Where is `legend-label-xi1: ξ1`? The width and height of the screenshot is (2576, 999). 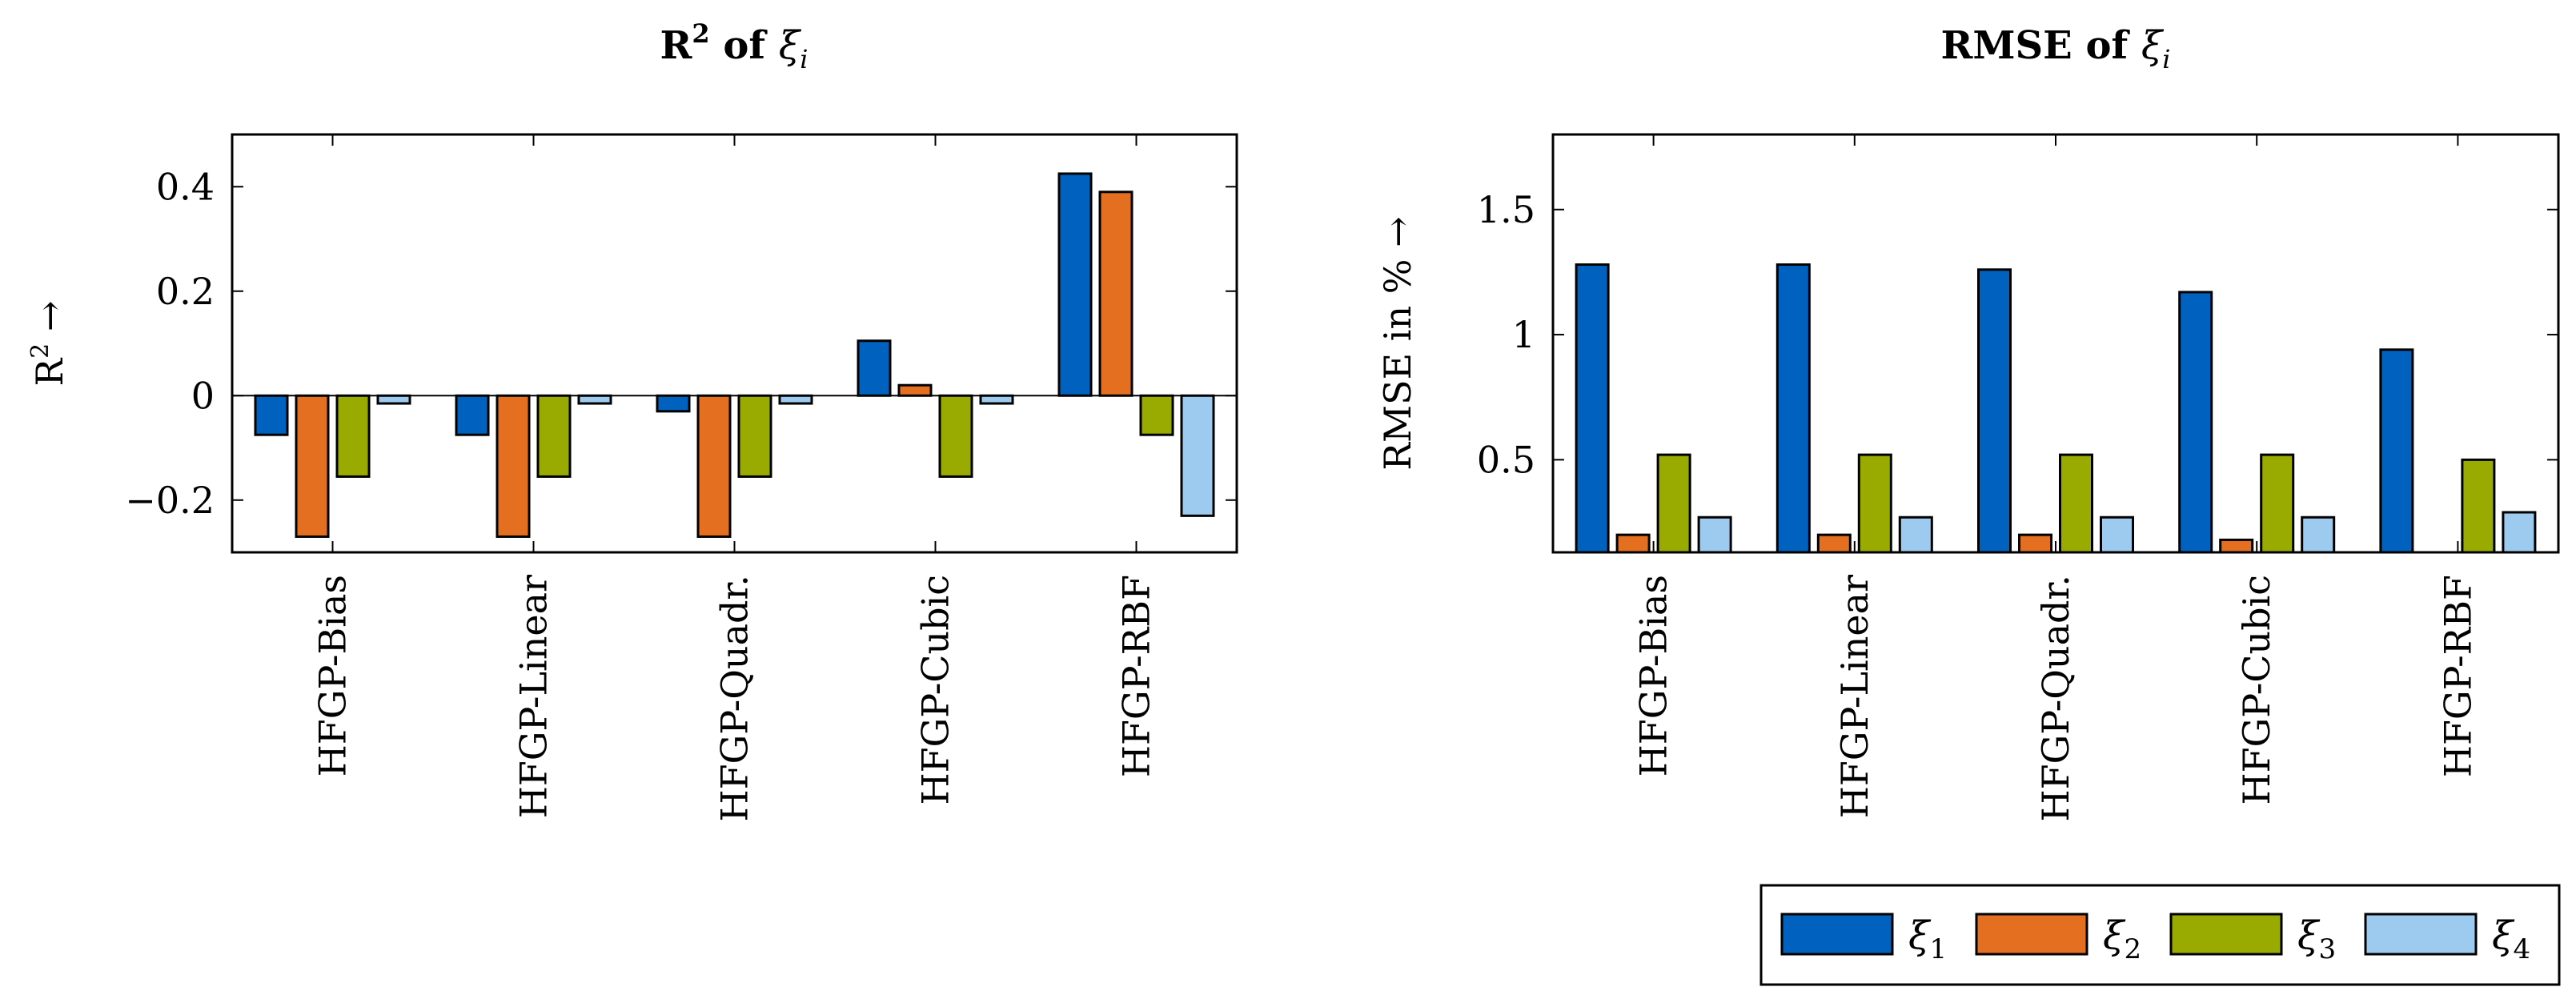
legend-label-xi1: ξ1 is located at coordinates (1928, 939).